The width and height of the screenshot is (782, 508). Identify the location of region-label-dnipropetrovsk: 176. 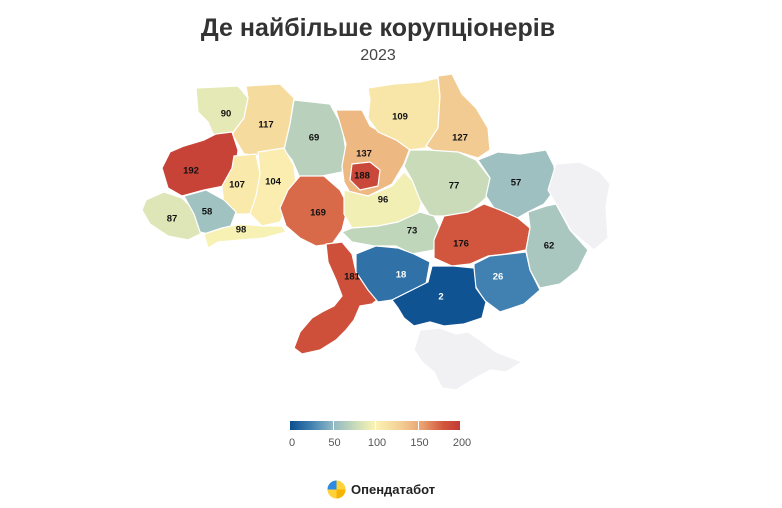
(461, 244).